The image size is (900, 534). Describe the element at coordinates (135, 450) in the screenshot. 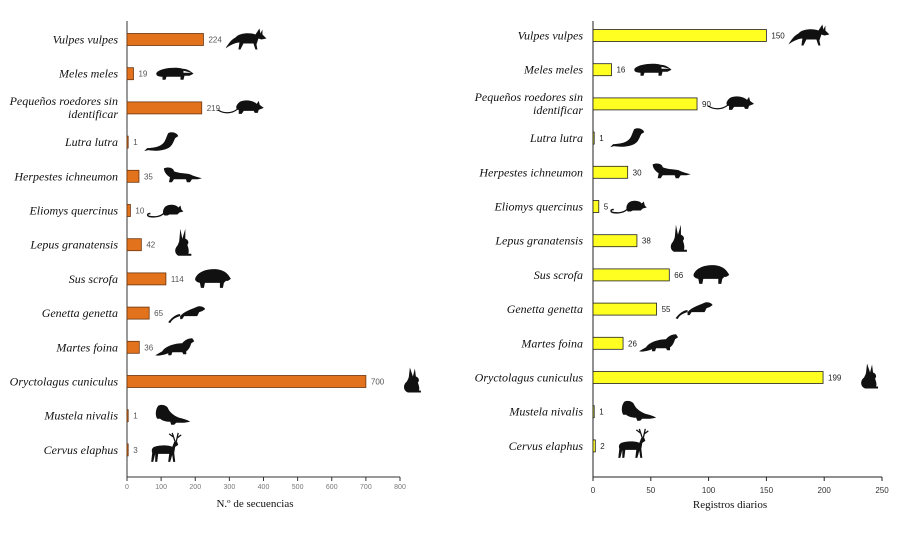

I see `left-value-label: 3` at that location.